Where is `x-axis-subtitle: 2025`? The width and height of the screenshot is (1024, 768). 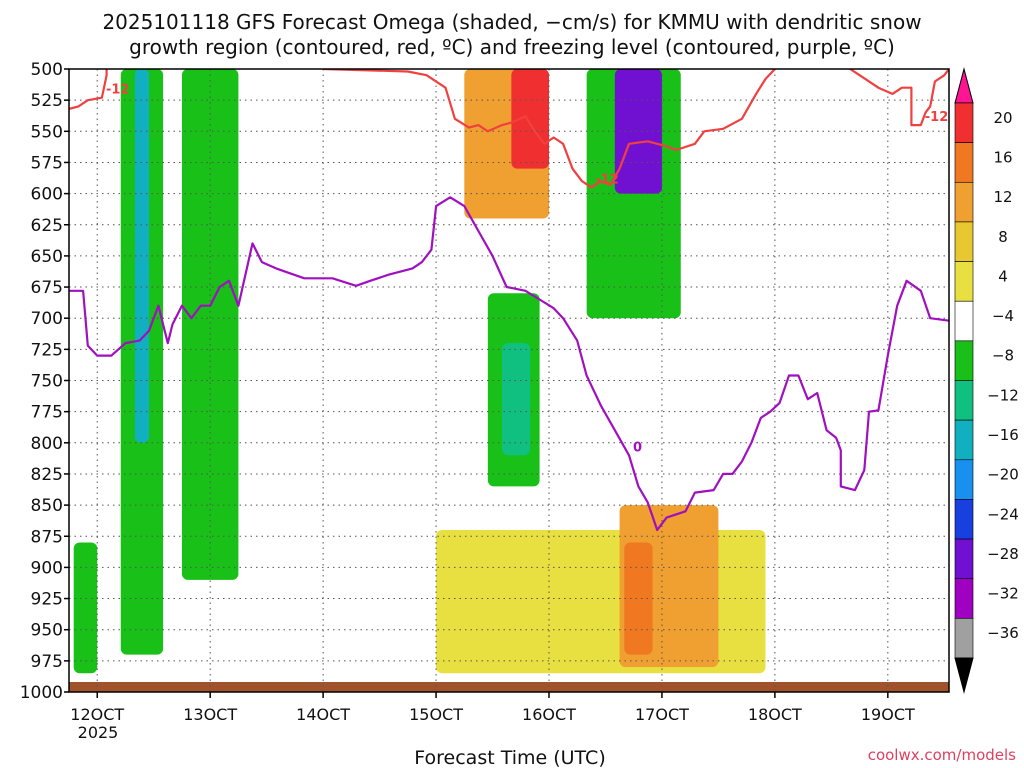
x-axis-subtitle: 2025 is located at coordinates (98, 732).